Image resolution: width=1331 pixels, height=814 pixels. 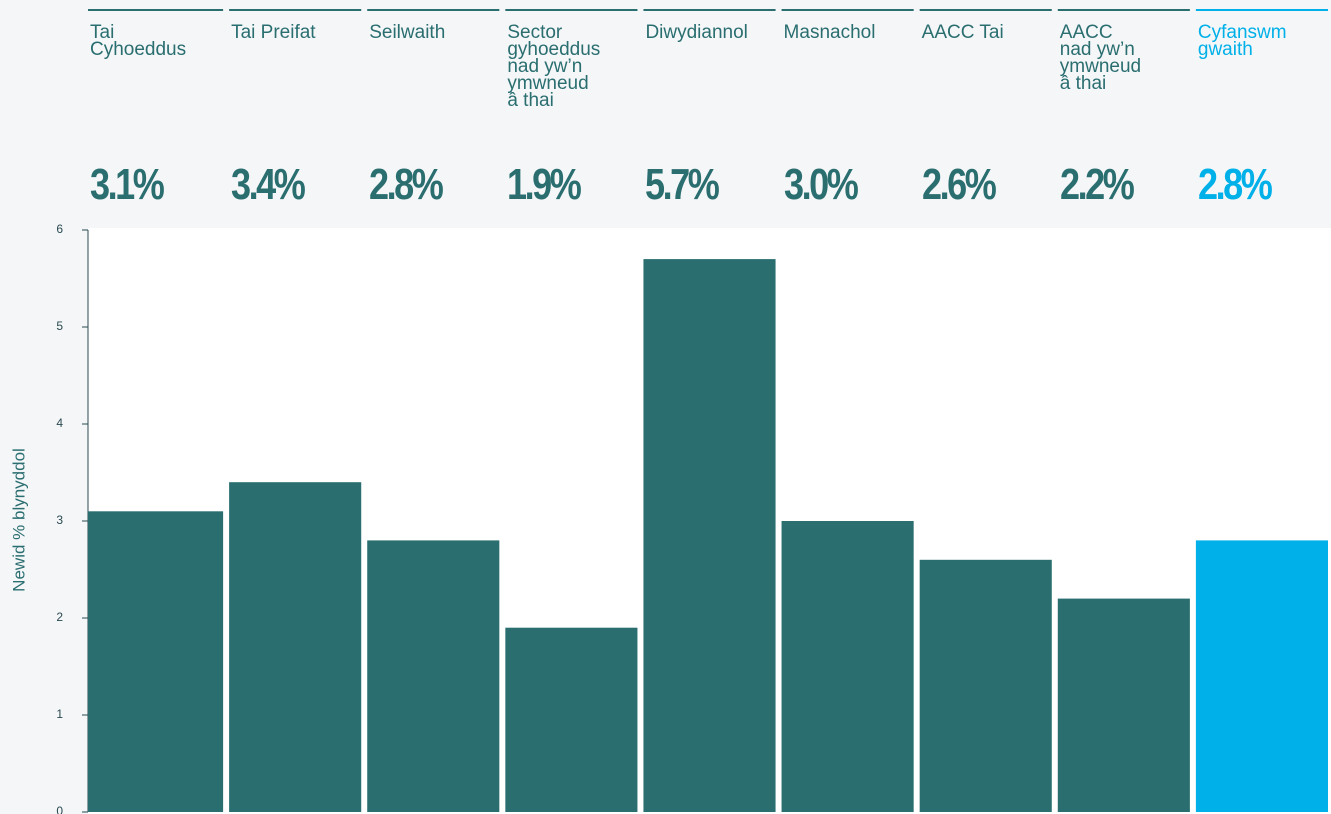 What do you see at coordinates (18, 520) in the screenshot?
I see `y-axis-label: Newid % blynyddol` at bounding box center [18, 520].